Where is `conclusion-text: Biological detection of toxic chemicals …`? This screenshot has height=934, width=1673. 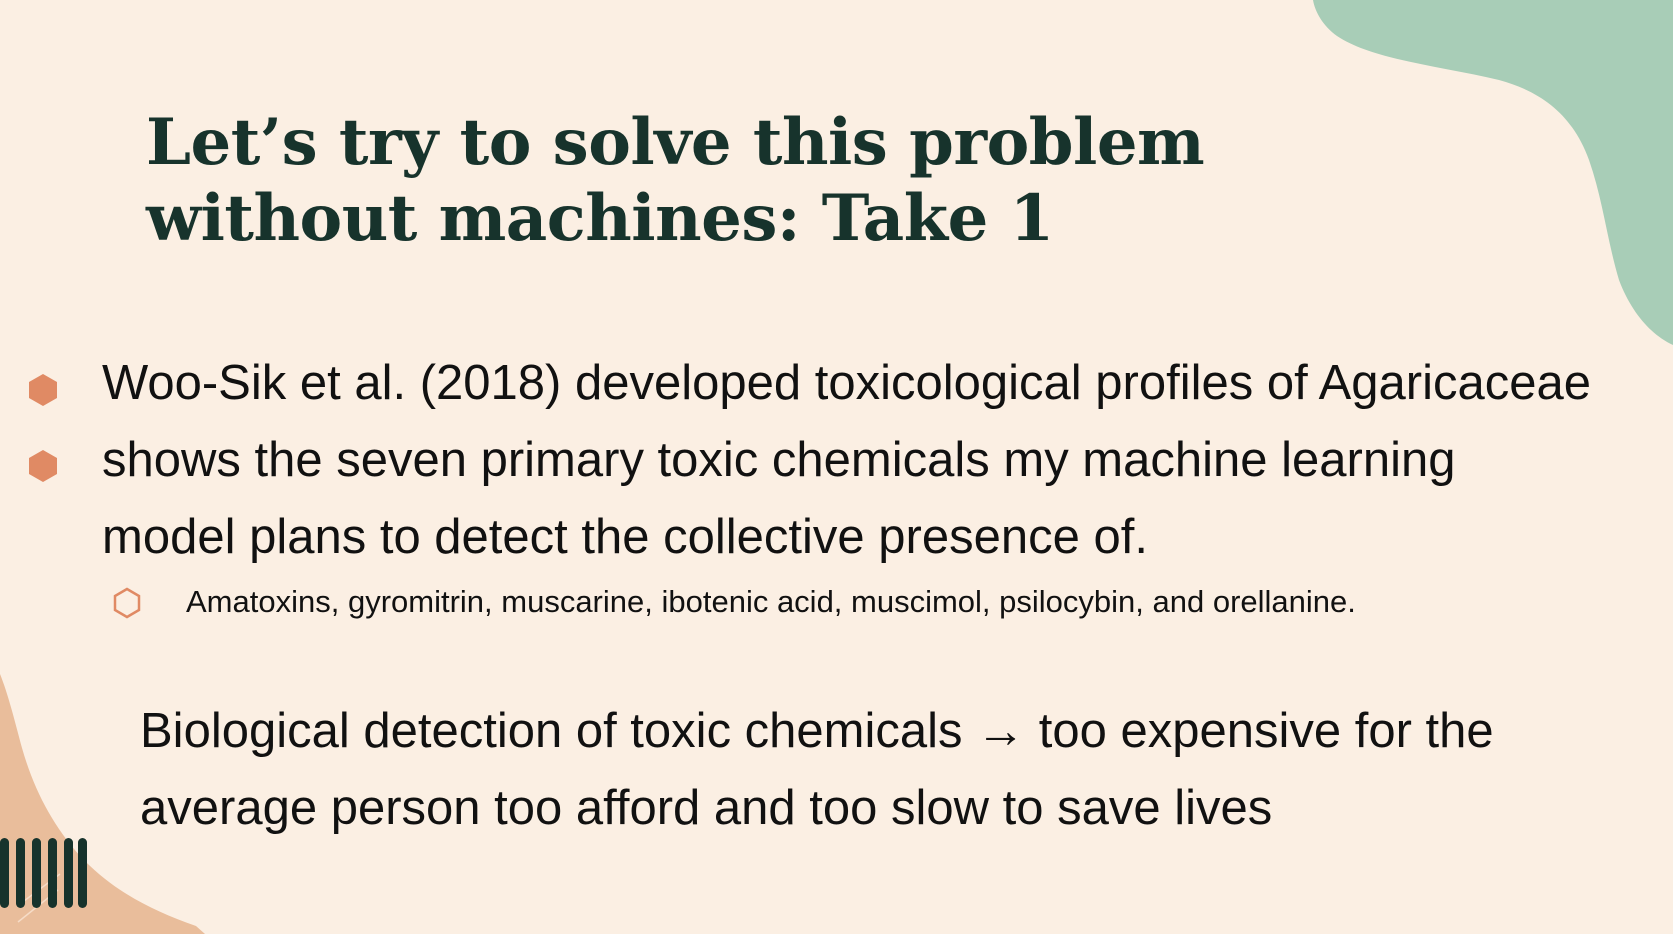 conclusion-text: Biological detection of toxic chemicals … is located at coordinates (817, 769).